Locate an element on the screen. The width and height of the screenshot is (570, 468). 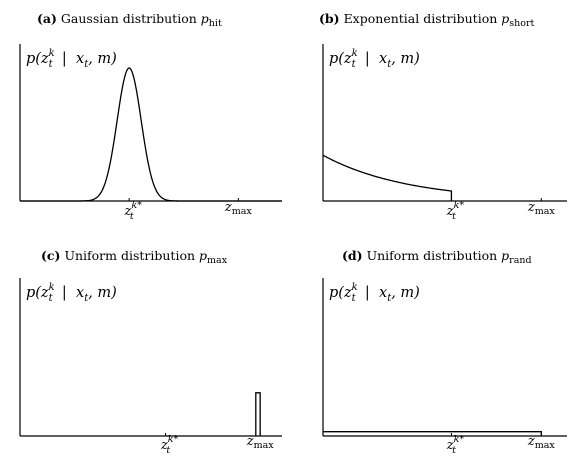
panel-title: (a) Gaussian distribution phit is located at coordinates (129, 20).